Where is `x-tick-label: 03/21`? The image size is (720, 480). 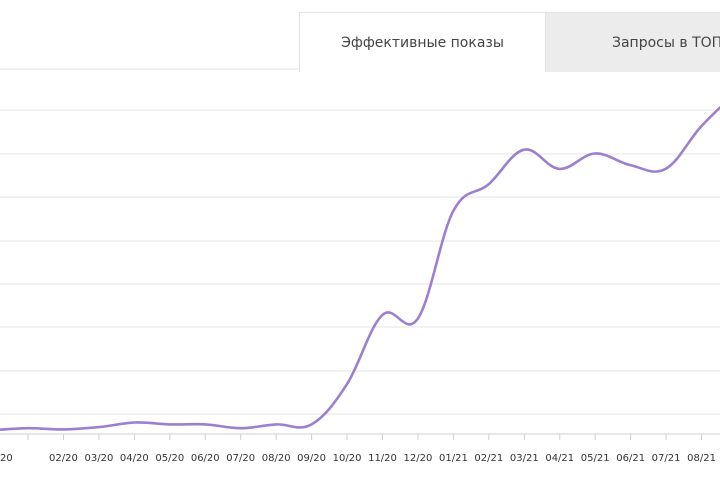 x-tick-label: 03/21 is located at coordinates (524, 458).